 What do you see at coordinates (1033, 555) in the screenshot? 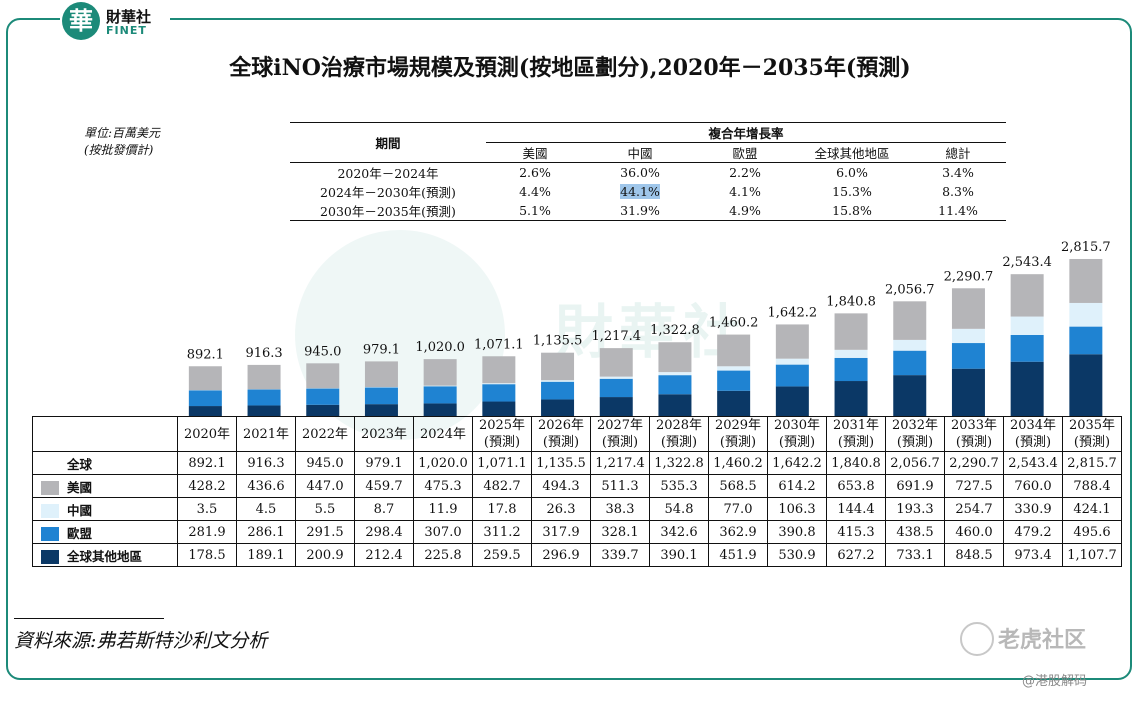
I see `table-cell-value: 973.4` at bounding box center [1033, 555].